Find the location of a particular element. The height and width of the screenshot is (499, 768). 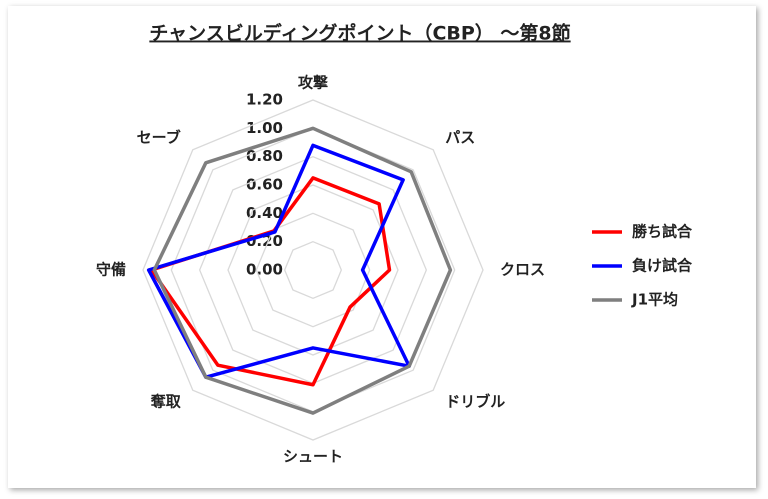

legend-label: 負け試合 is located at coordinates (662, 266).